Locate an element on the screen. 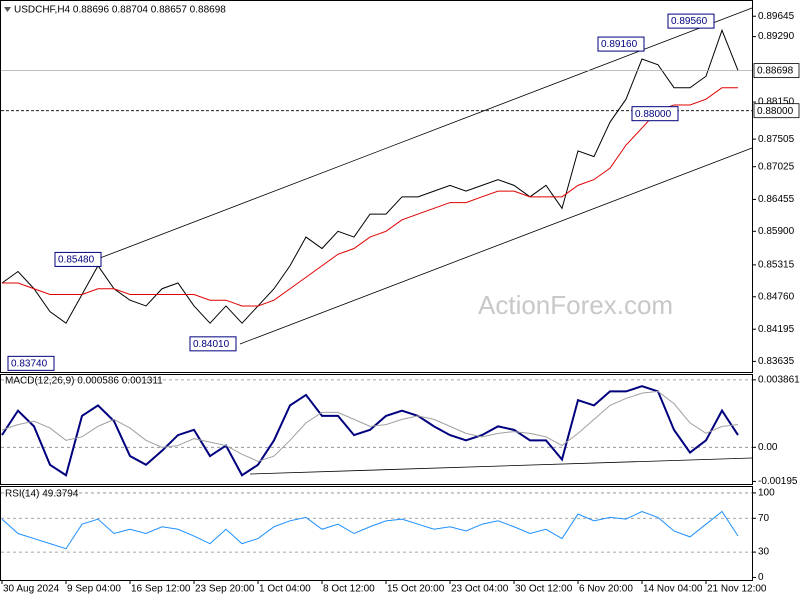 The image size is (800, 600). x-tick-label: 9 Sep 04:00 is located at coordinates (94, 589).